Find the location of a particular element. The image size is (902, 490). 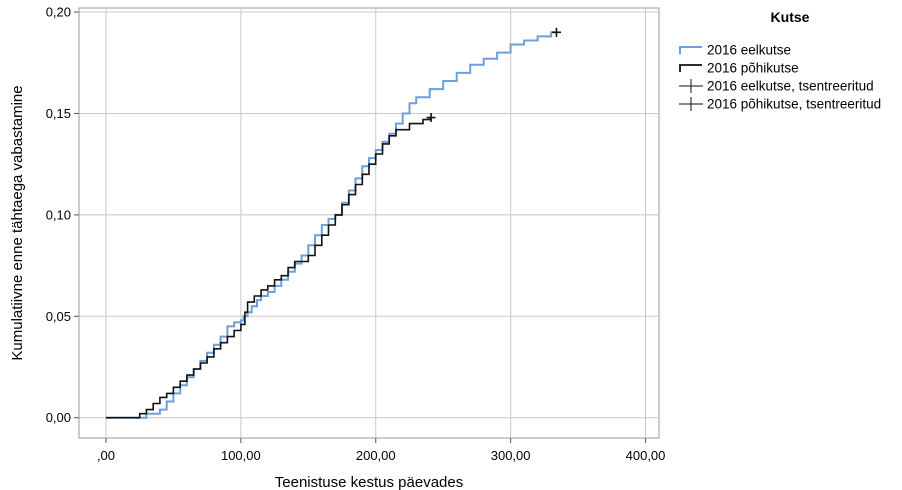

x-tick-label: ,00 is located at coordinates (106, 455).